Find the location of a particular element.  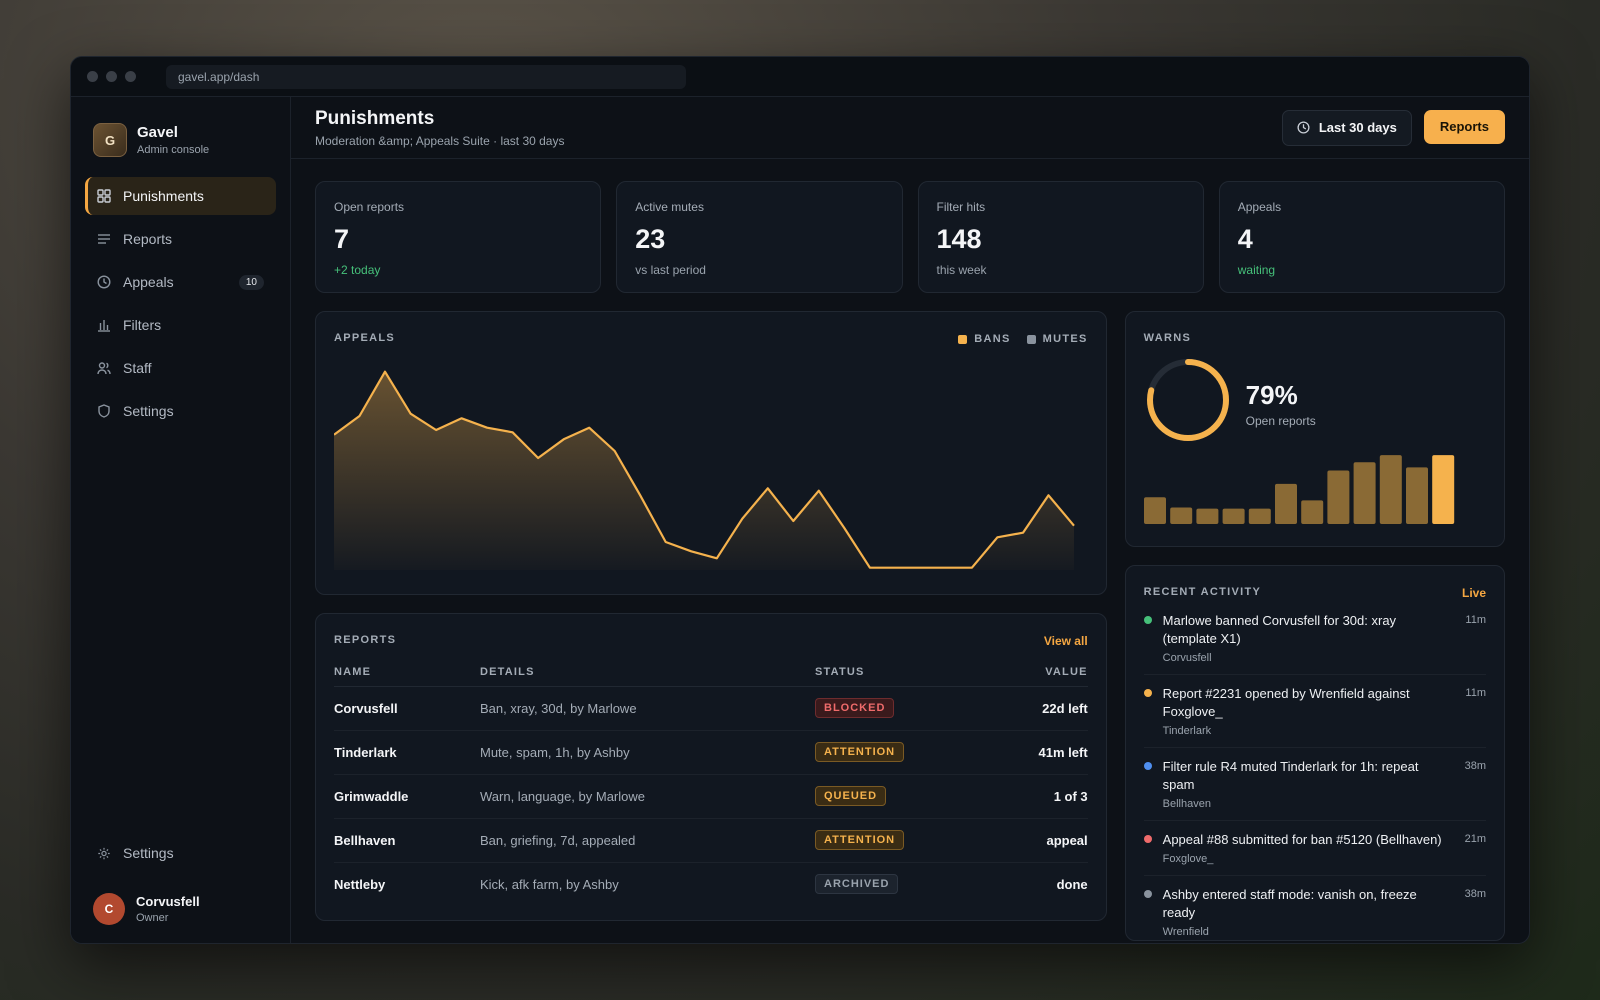

avatar: C is located at coordinates (109, 909).